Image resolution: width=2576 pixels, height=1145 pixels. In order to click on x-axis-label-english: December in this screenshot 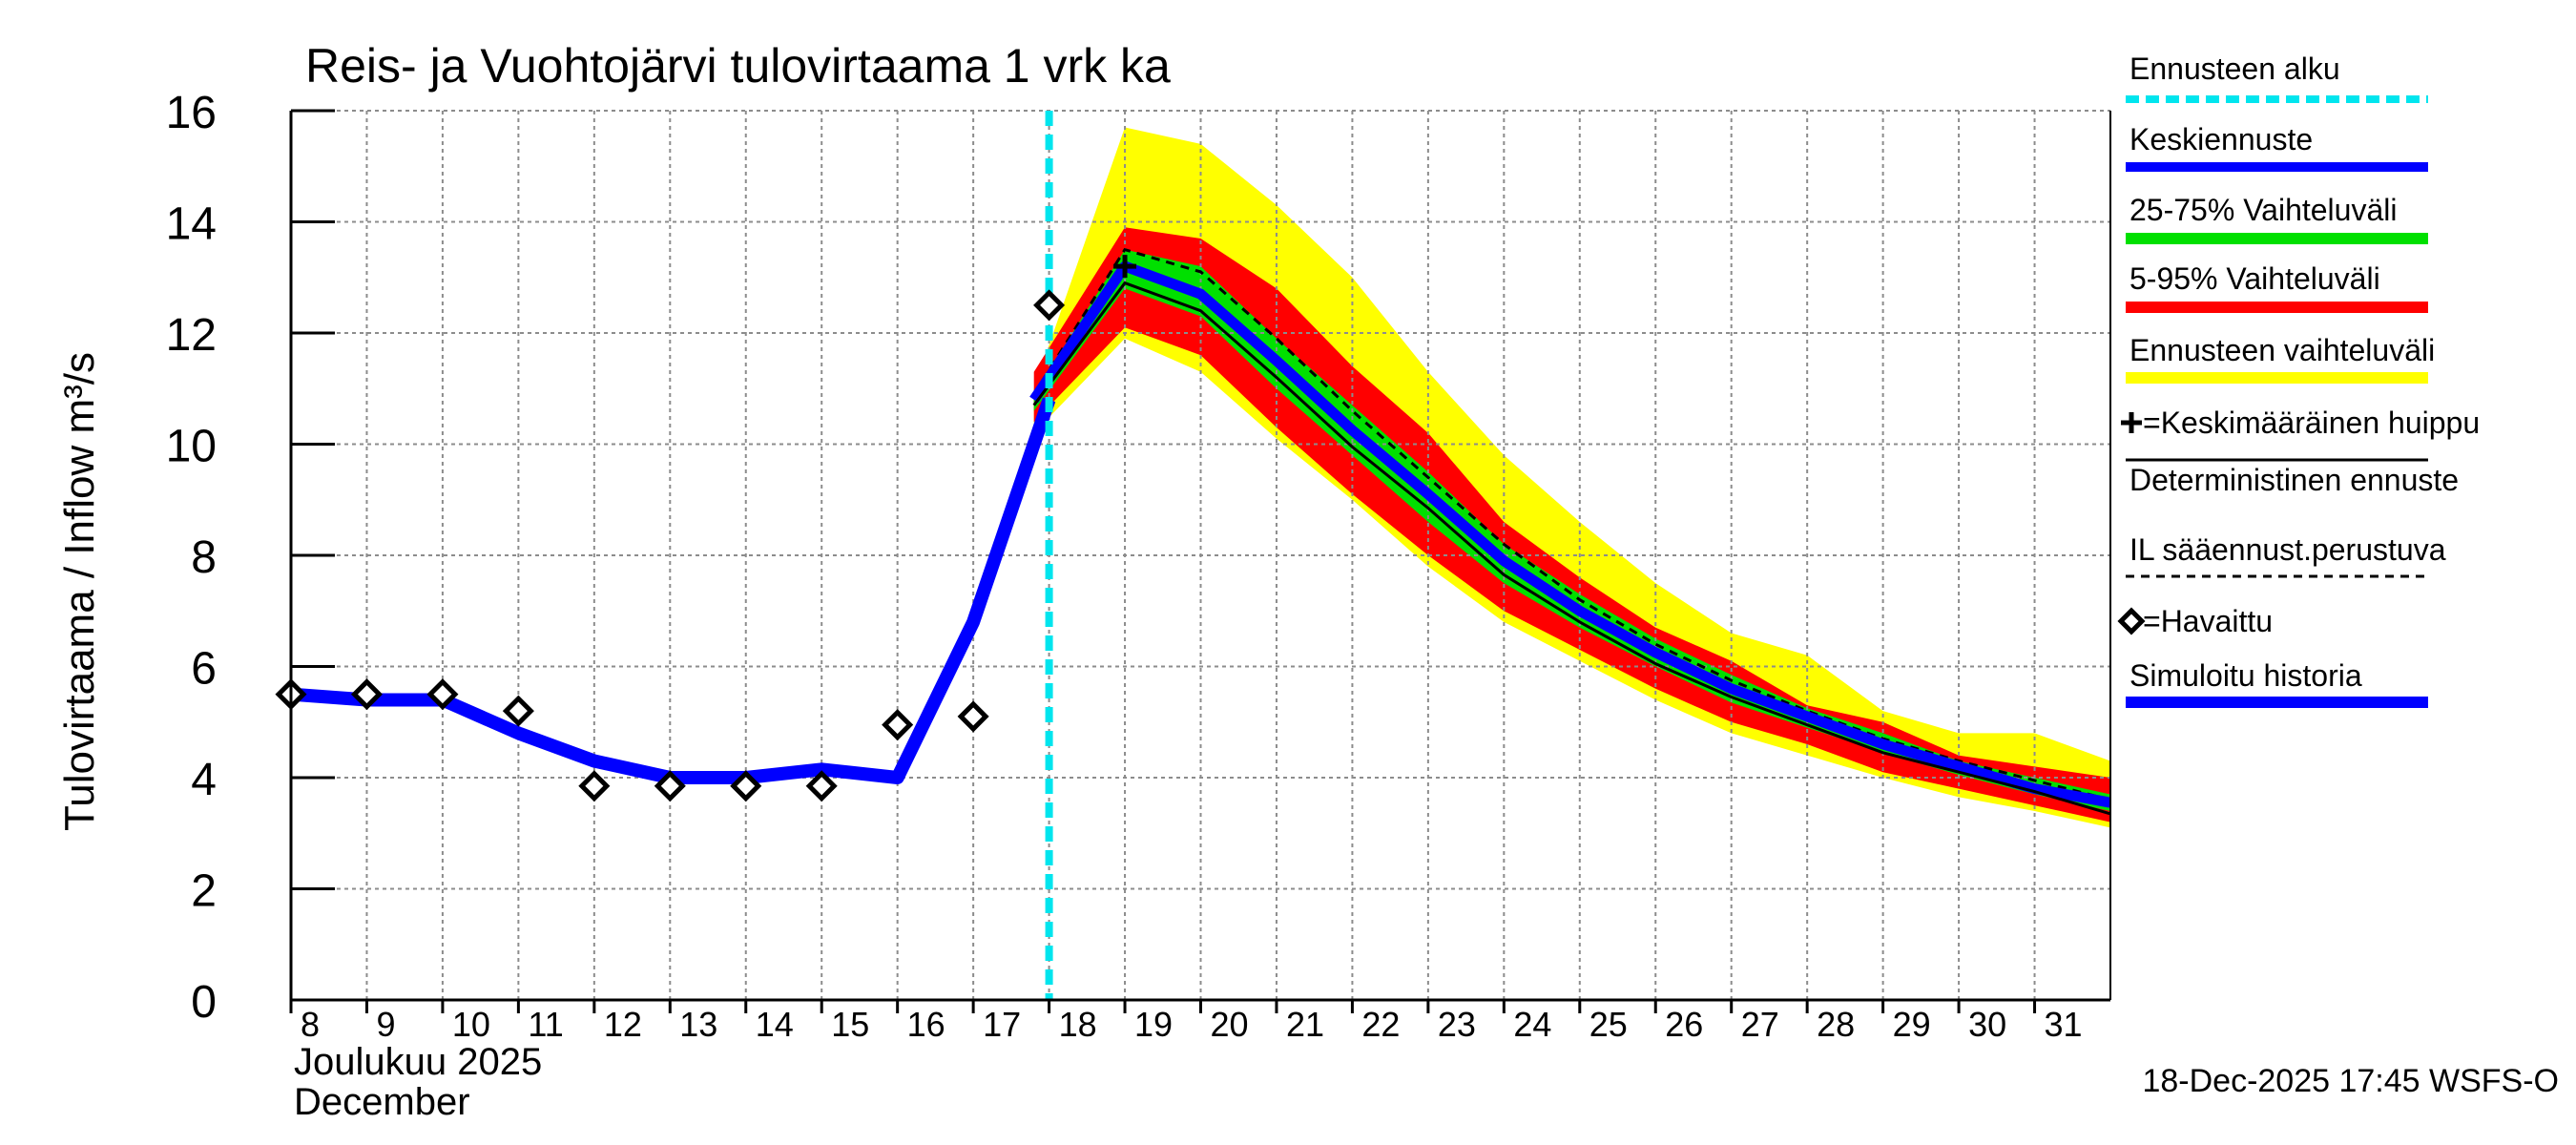, I will do `click(382, 1102)`.